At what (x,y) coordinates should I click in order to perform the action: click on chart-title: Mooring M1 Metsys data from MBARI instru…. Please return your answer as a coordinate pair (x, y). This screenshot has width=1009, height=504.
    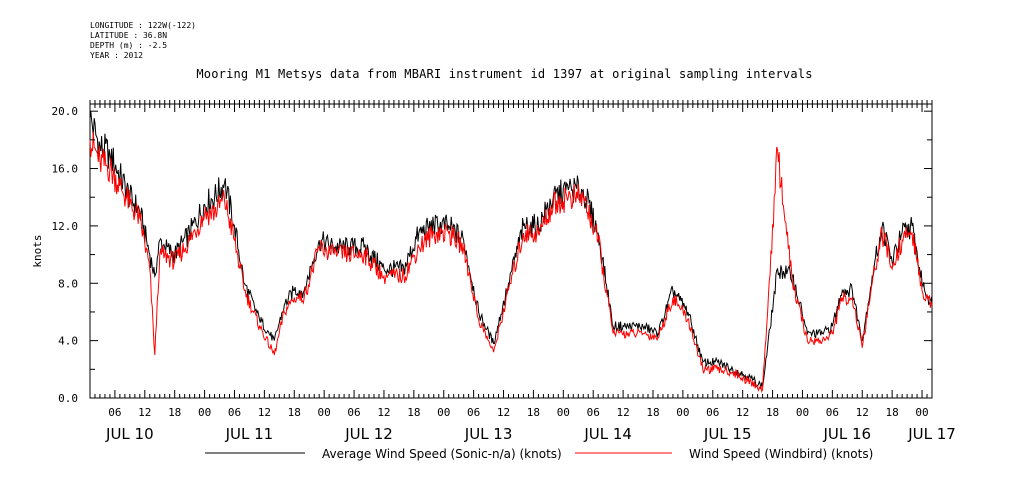
    Looking at the image, I should click on (504, 74).